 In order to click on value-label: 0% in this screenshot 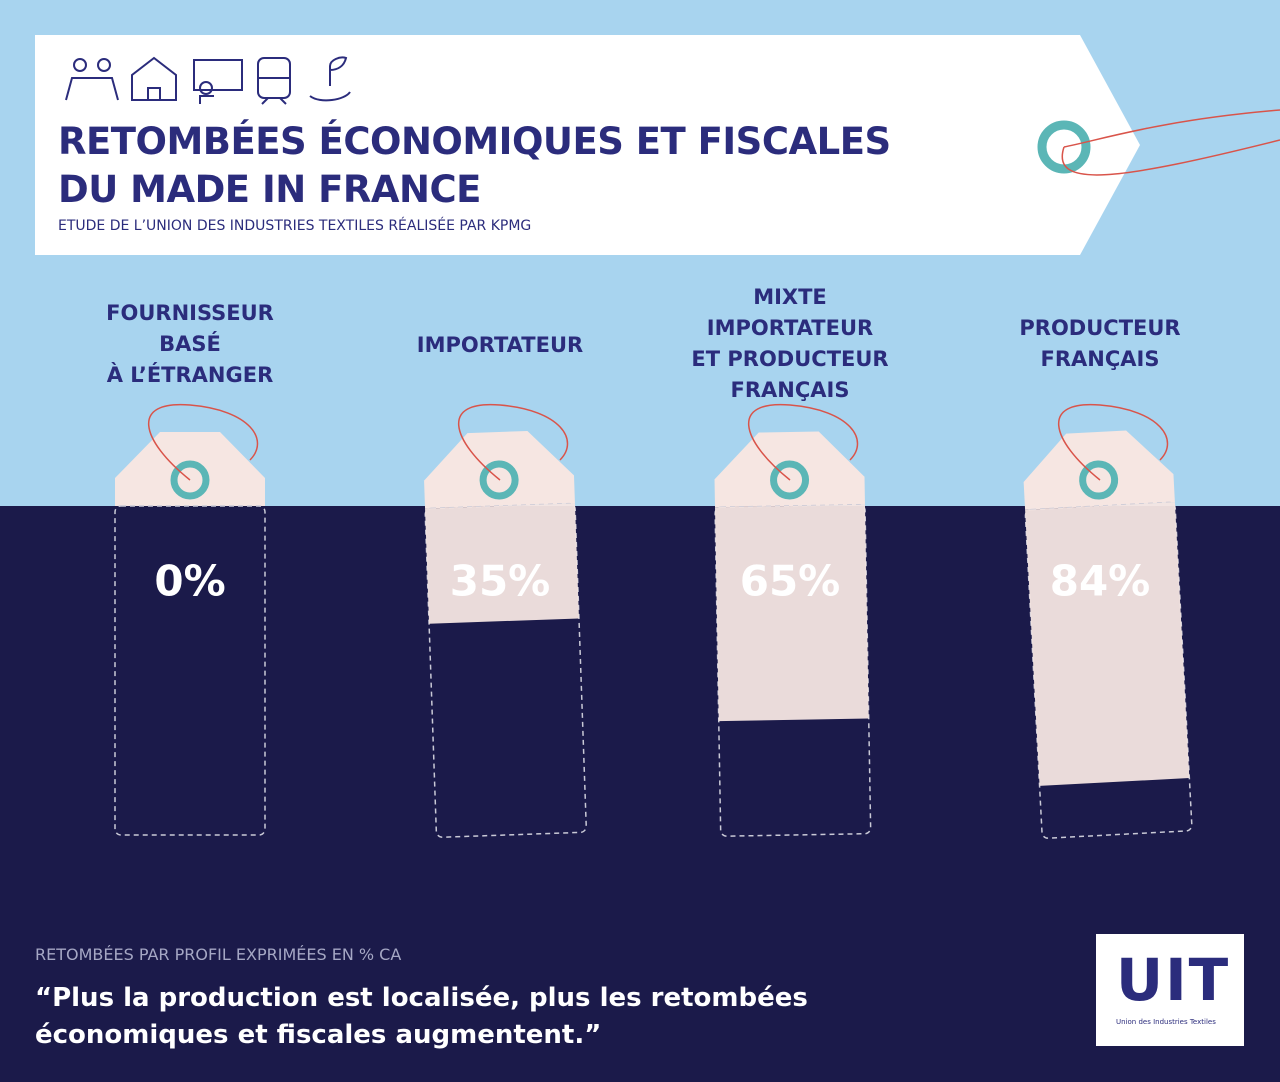, I will do `click(189, 581)`.